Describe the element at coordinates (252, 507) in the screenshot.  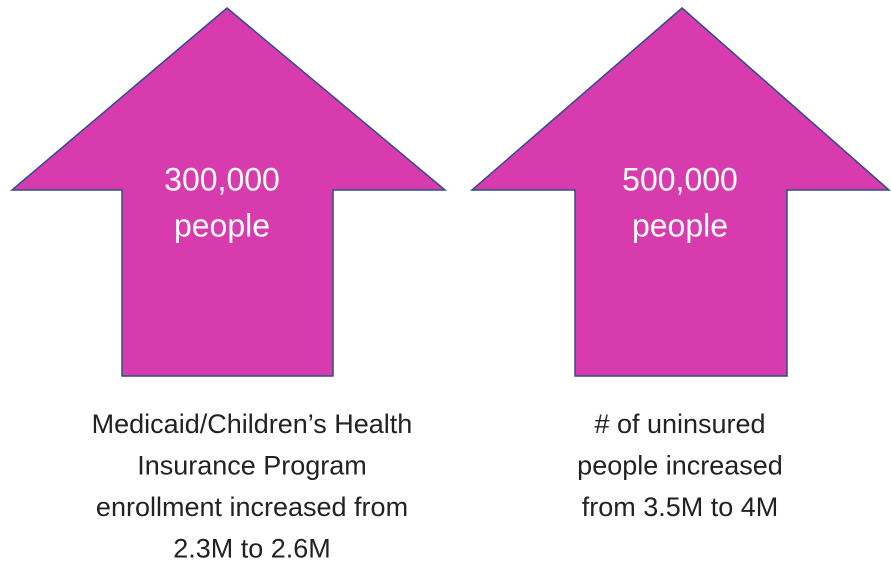
I see `caption-line: enrollment increased from` at that location.